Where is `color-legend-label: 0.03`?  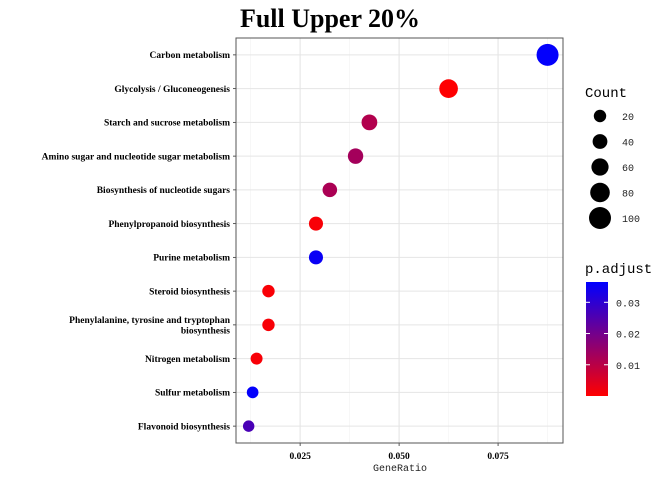 color-legend-label: 0.03 is located at coordinates (628, 304).